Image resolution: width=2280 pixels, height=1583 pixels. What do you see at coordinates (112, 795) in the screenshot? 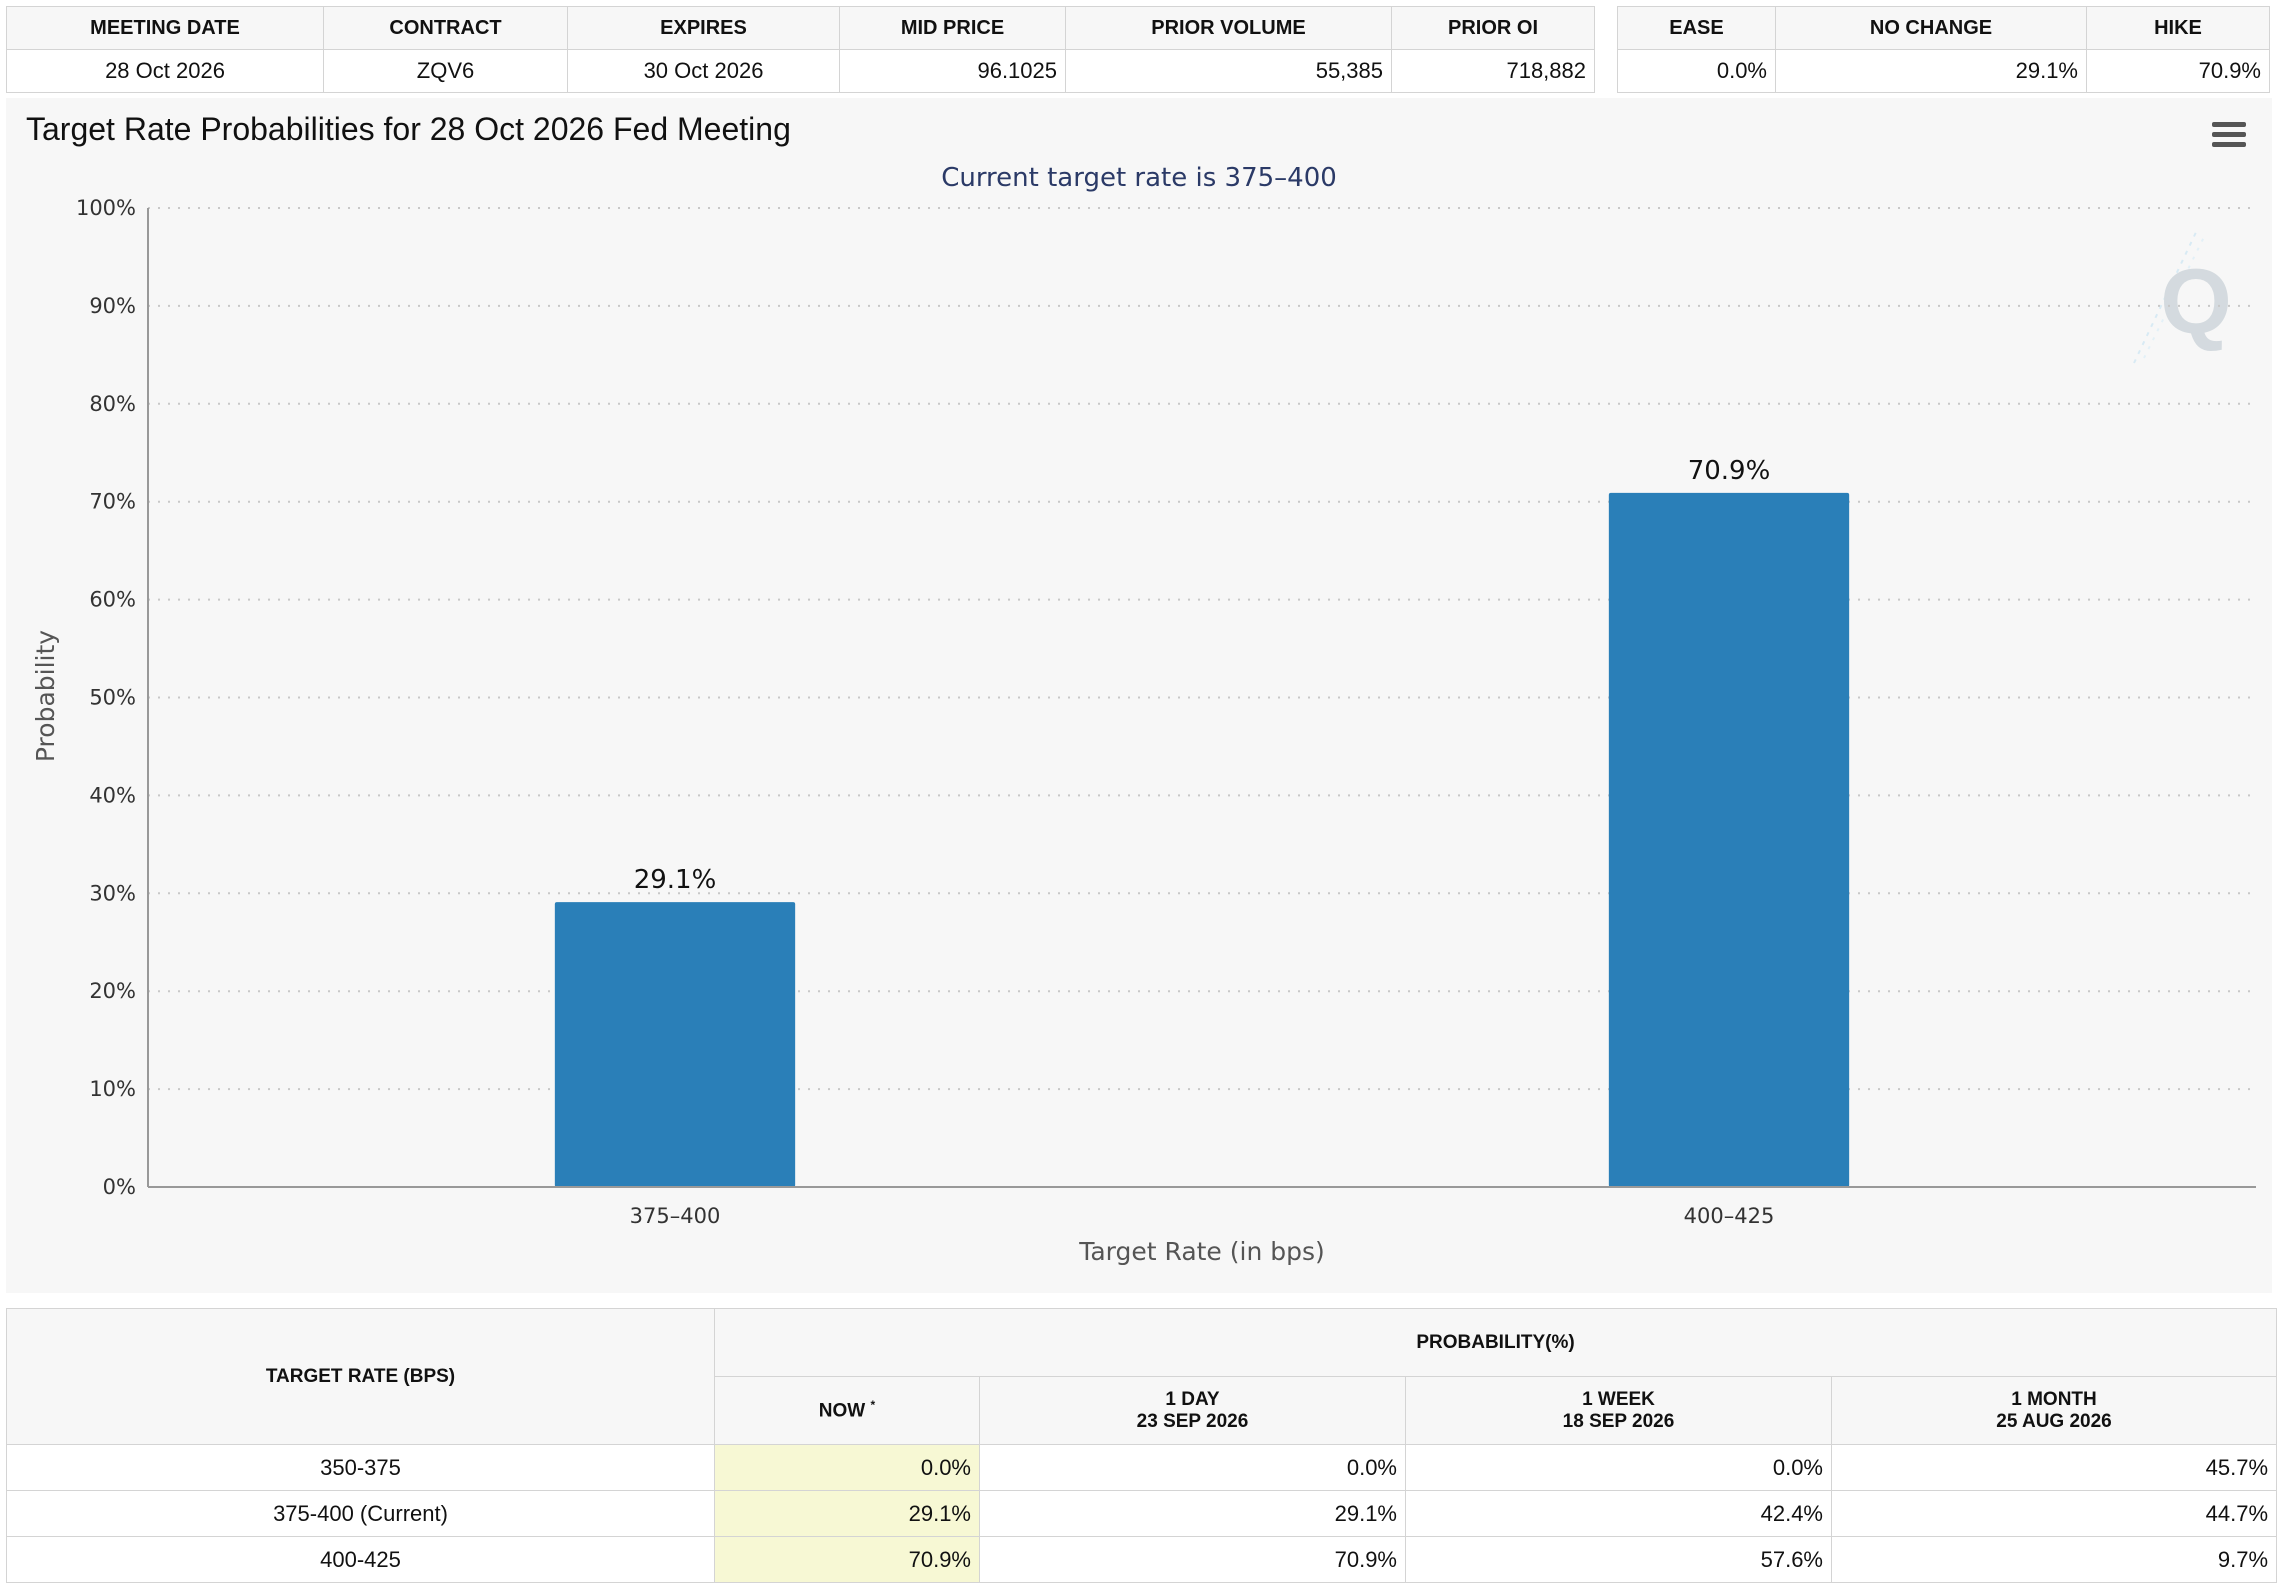
I see `y-tick-label: 40%` at bounding box center [112, 795].